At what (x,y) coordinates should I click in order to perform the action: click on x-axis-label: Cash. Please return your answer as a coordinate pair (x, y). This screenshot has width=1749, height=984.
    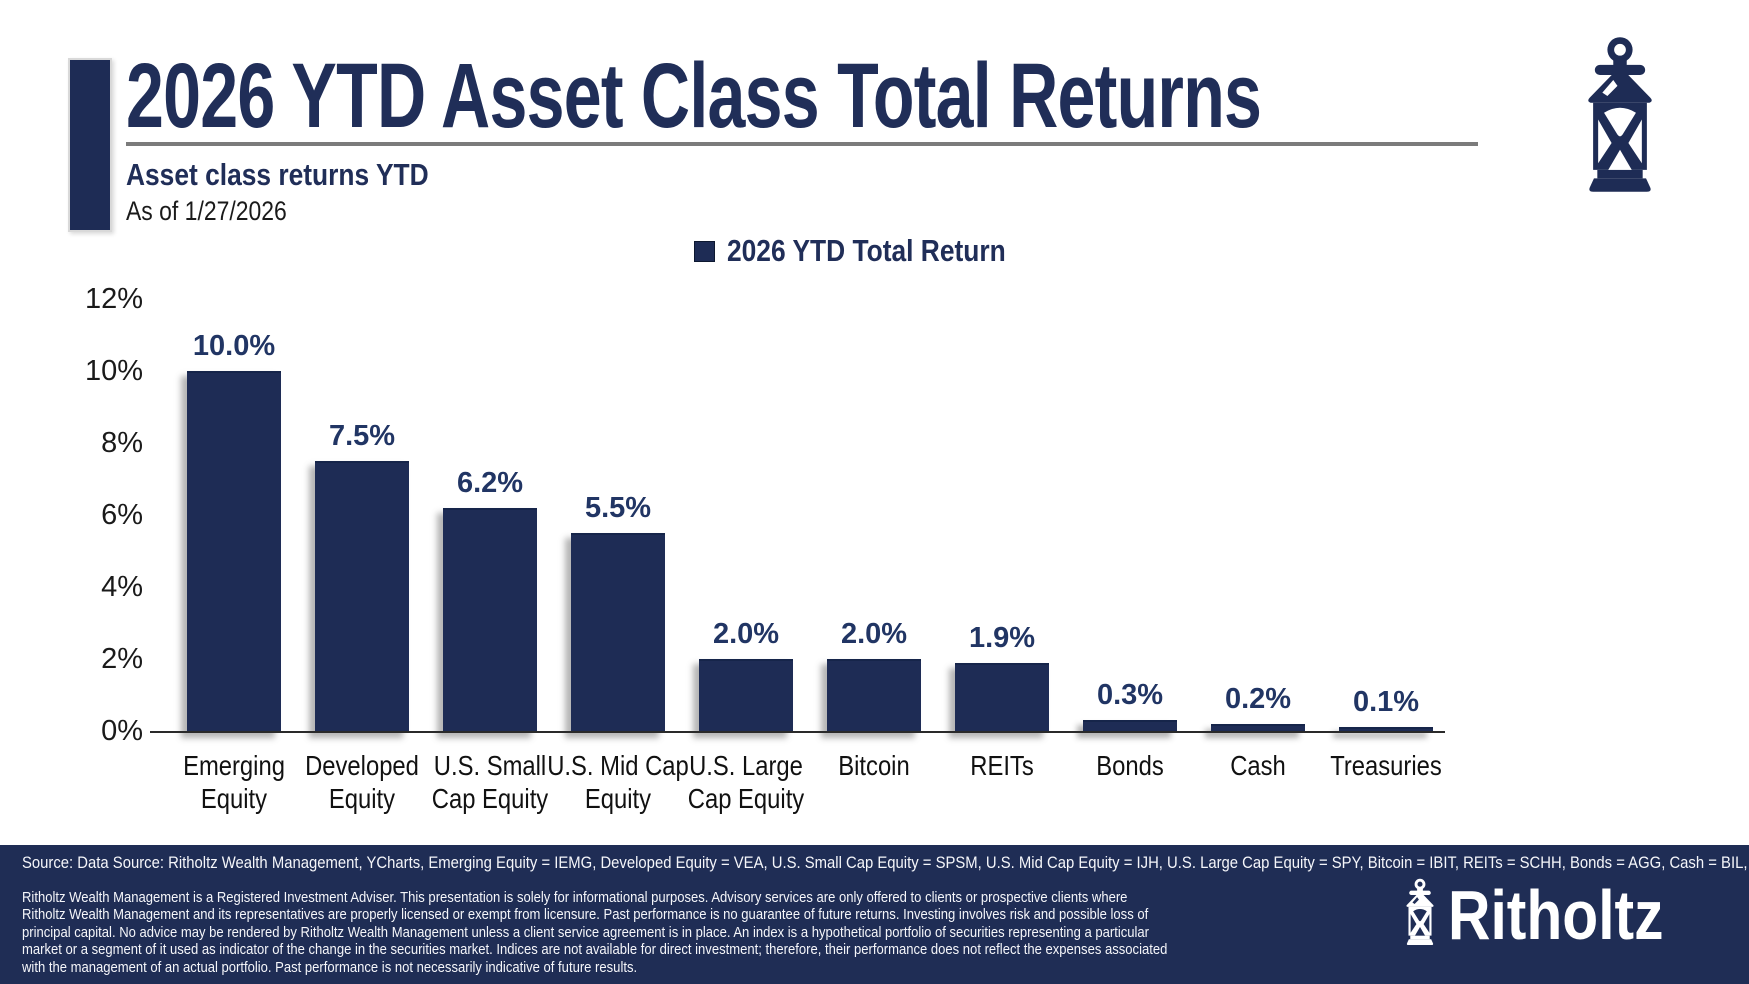
    Looking at the image, I should click on (1258, 765).